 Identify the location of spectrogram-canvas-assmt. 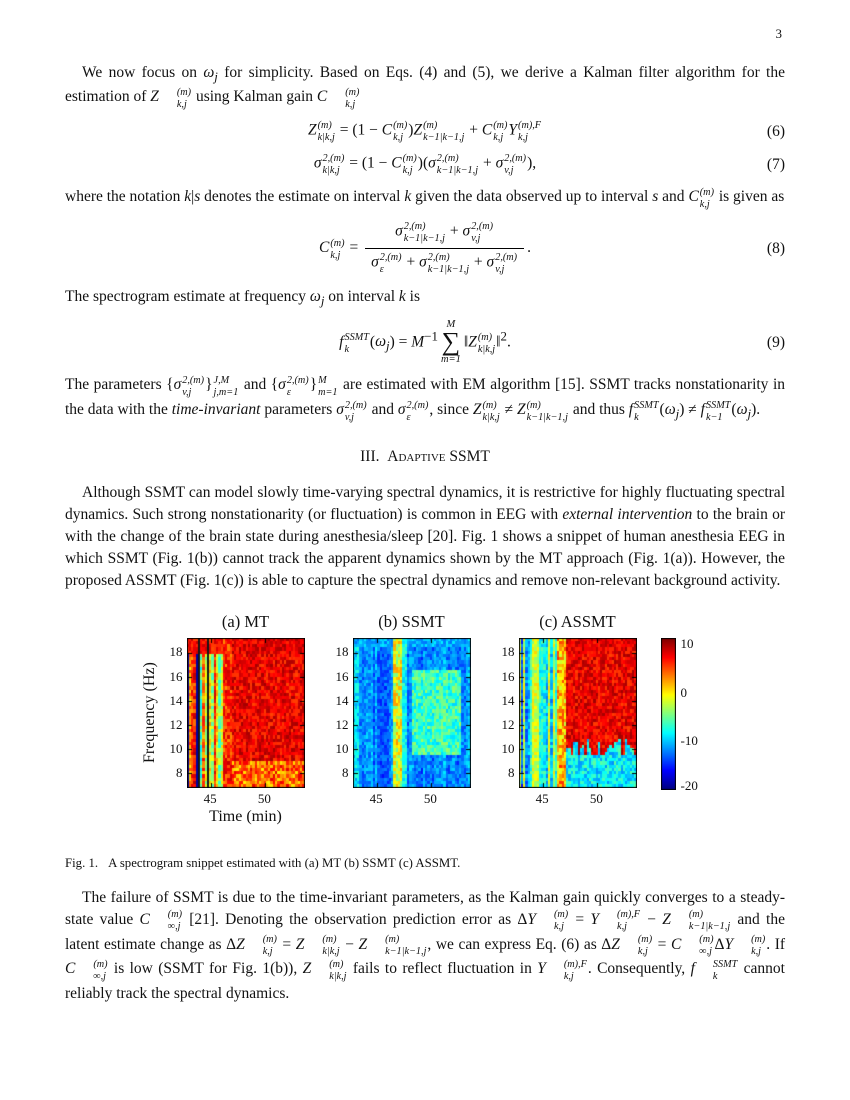
(577, 712).